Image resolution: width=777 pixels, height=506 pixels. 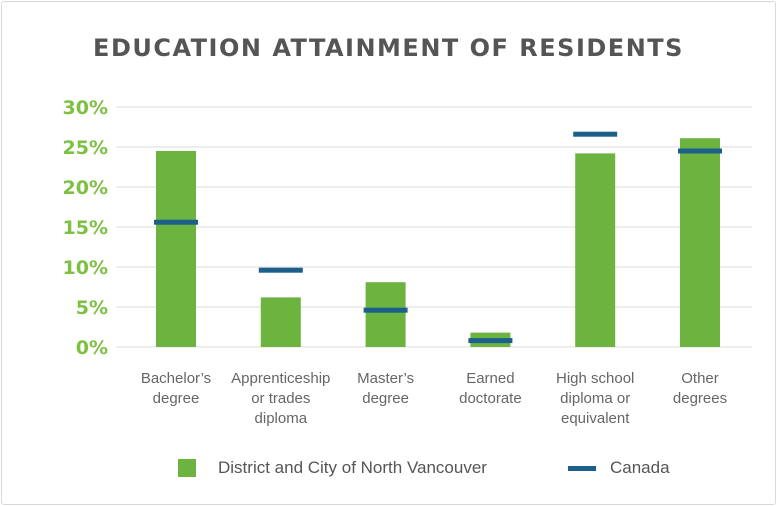 What do you see at coordinates (595, 398) in the screenshot?
I see `x-tick-label: High school diploma or equivalent` at bounding box center [595, 398].